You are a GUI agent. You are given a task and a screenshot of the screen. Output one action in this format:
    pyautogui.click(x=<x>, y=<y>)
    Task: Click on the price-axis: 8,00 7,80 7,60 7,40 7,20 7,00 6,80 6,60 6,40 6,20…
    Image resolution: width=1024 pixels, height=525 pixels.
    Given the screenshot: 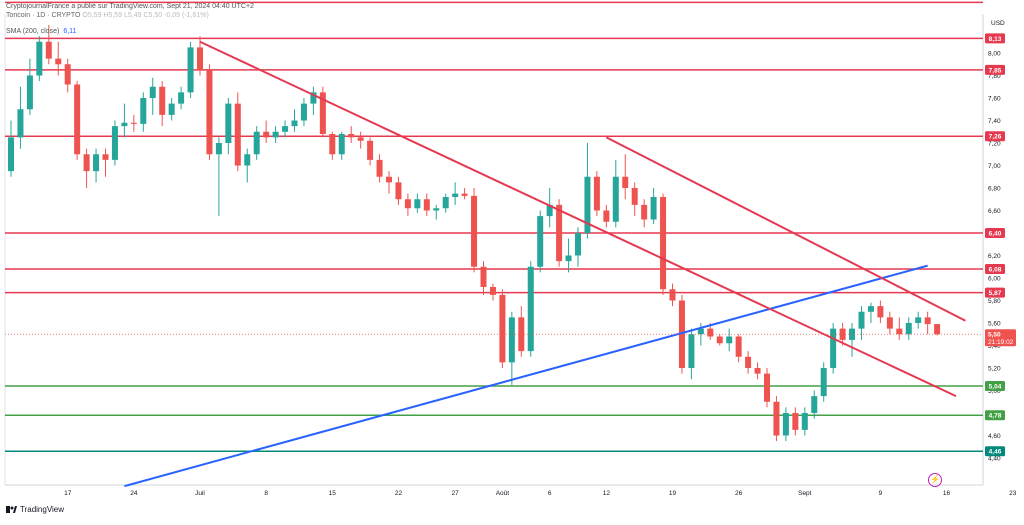 What is the action you would take?
    pyautogui.click(x=1000, y=247)
    